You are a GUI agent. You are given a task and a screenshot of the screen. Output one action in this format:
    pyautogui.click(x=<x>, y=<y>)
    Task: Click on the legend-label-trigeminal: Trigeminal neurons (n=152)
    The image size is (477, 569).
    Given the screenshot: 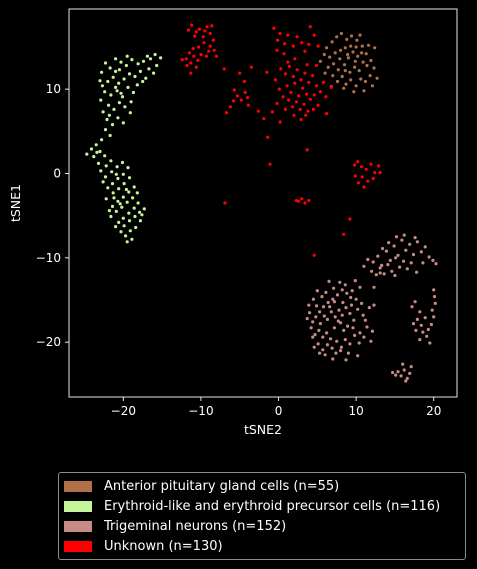 What is the action you would take?
    pyautogui.click(x=195, y=526)
    